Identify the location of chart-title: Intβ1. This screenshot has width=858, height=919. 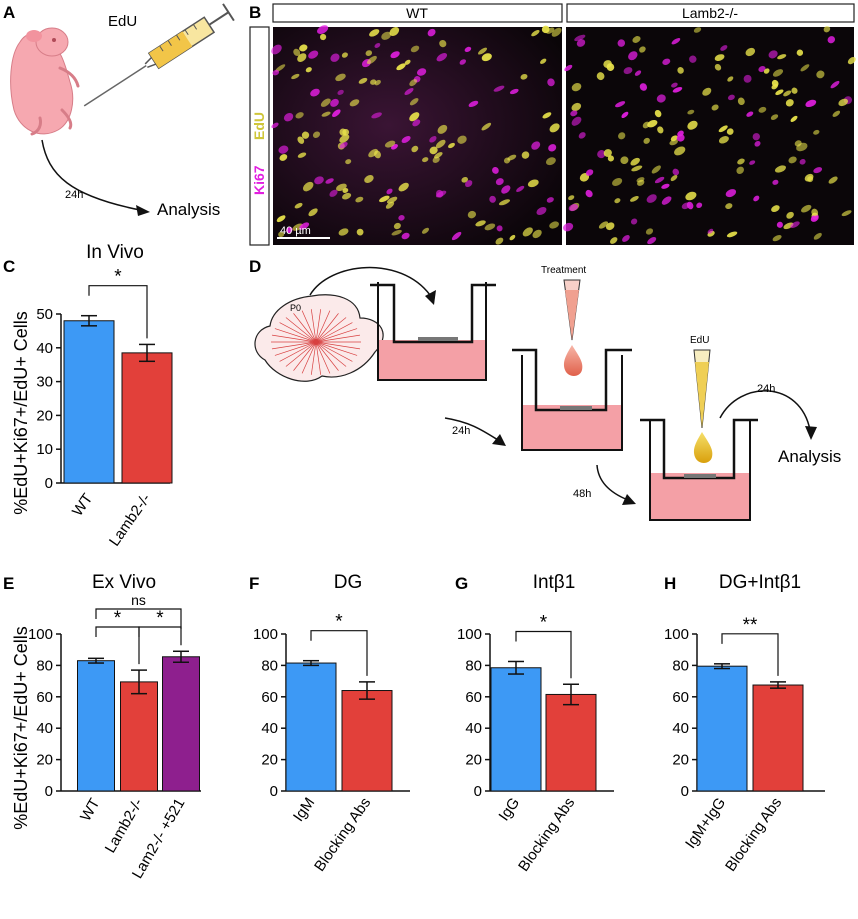
(554, 582).